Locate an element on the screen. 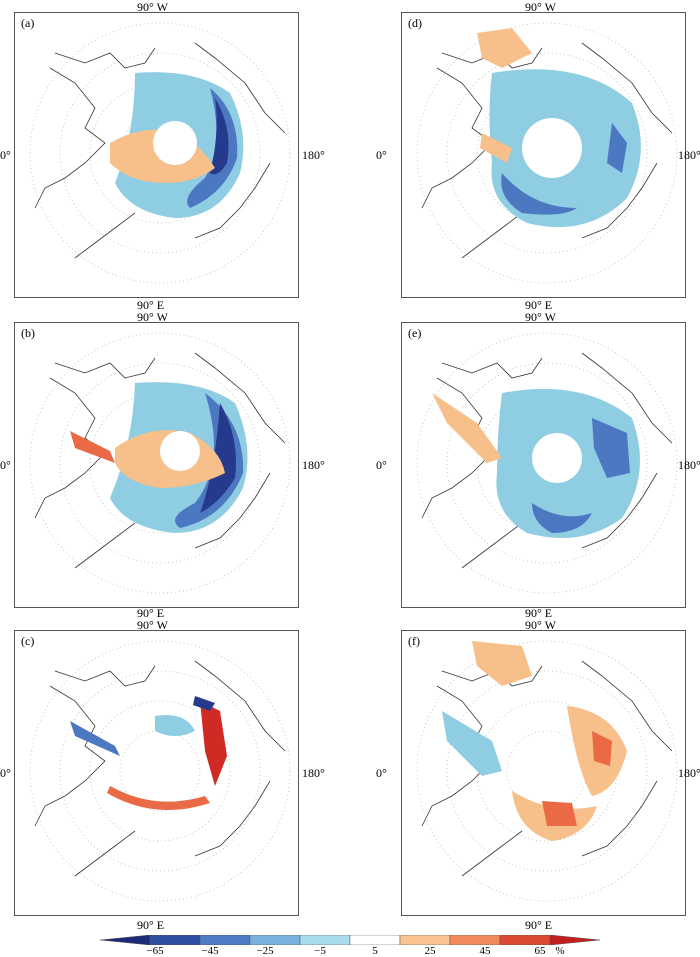 This screenshot has width=700, height=957. panel-label: (f) is located at coordinates (414, 641).